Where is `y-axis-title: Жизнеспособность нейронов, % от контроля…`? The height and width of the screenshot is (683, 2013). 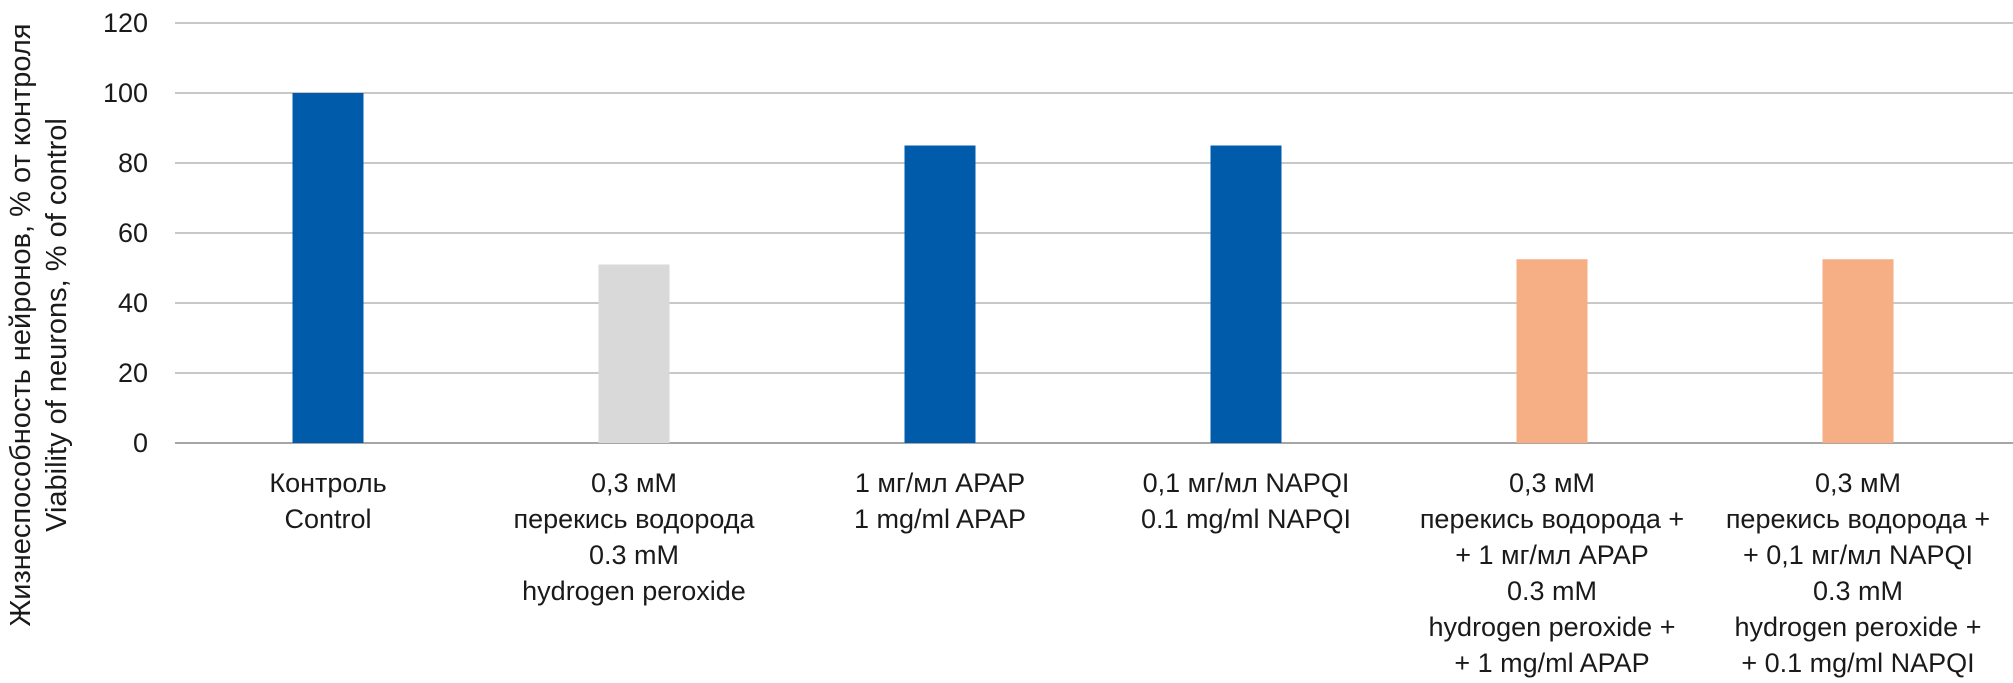 y-axis-title: Жизнеспособность нейронов, % от контроля… is located at coordinates (39, 324).